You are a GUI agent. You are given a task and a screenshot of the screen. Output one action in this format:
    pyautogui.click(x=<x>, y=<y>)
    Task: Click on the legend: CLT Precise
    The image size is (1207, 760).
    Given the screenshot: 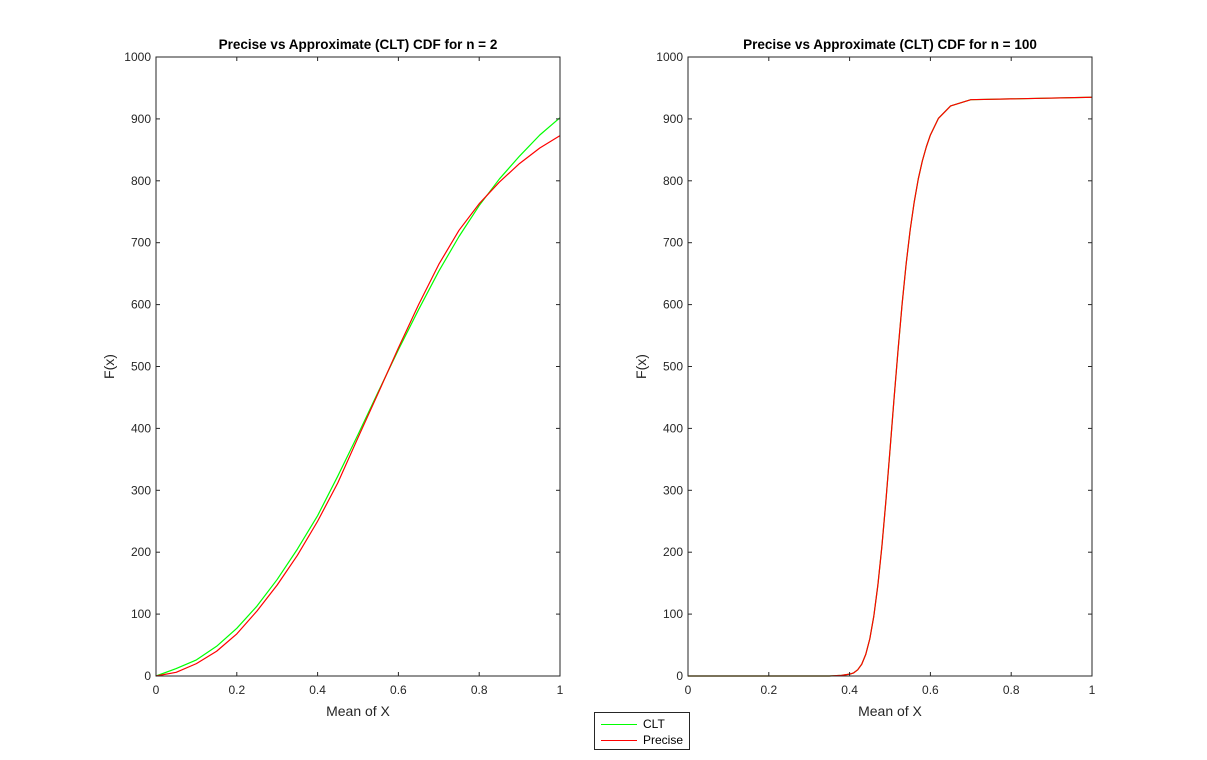 What is the action you would take?
    pyautogui.click(x=642, y=731)
    